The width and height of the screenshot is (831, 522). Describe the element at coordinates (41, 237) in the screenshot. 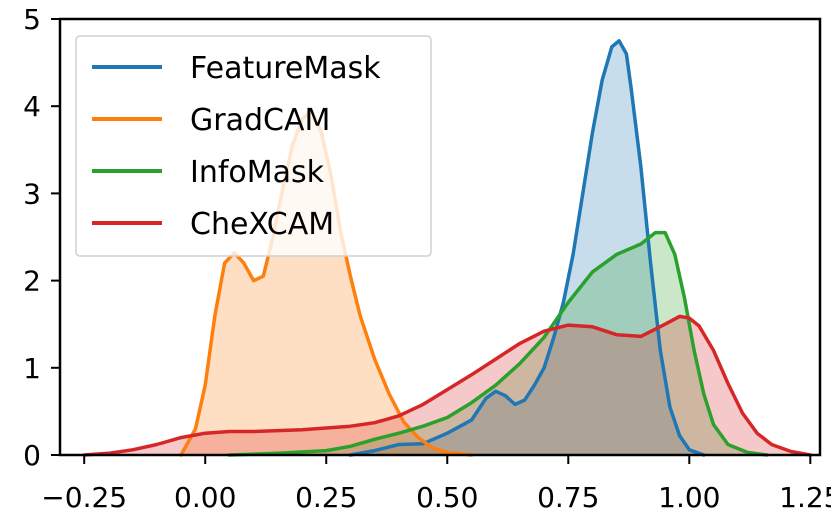

I see `y-axis: 0 1 2 3 4 5` at that location.